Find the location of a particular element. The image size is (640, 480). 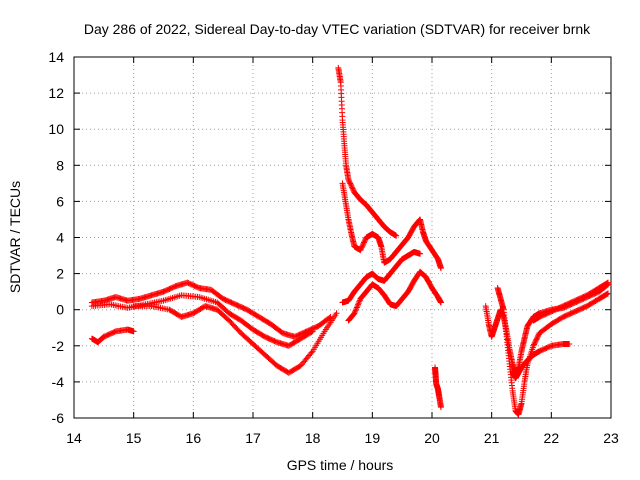

x-tick-label: 20 is located at coordinates (432, 438).